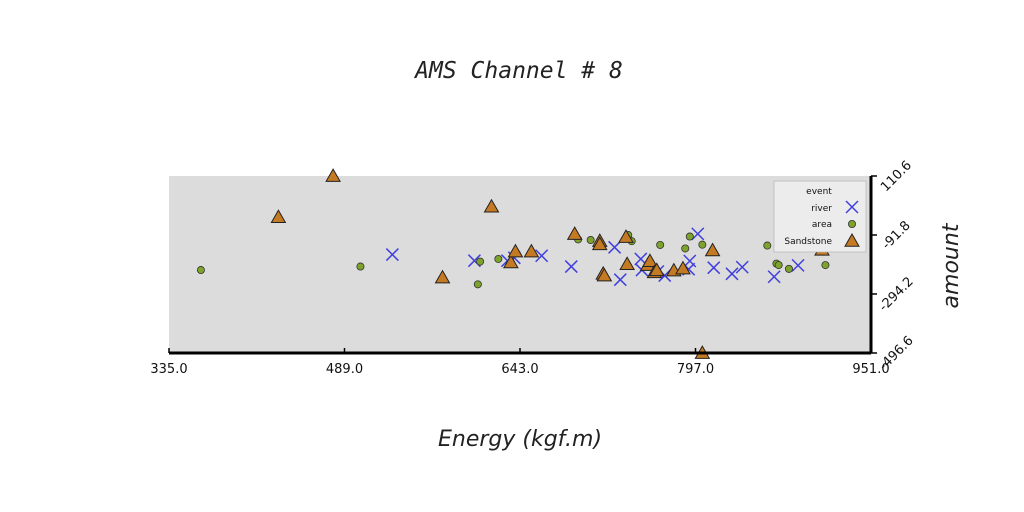 The width and height of the screenshot is (1024, 512). I want to click on x-tick-label: 951.0, so click(870, 369).